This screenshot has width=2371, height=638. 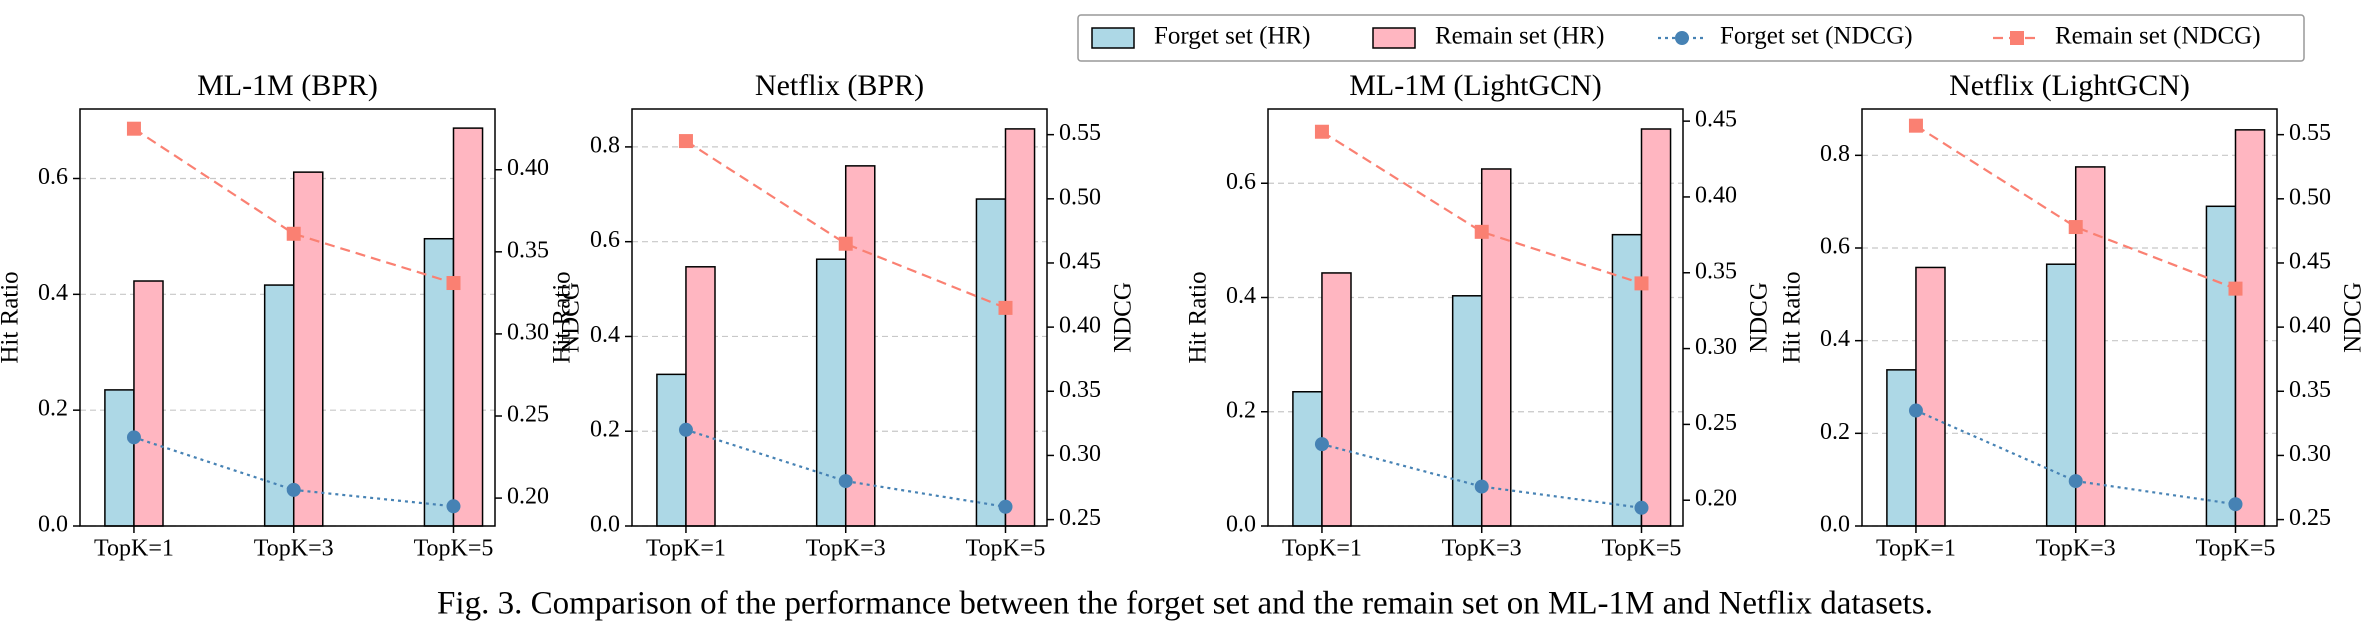 What do you see at coordinates (1691, 38) in the screenshot?
I see `legend-frame` at bounding box center [1691, 38].